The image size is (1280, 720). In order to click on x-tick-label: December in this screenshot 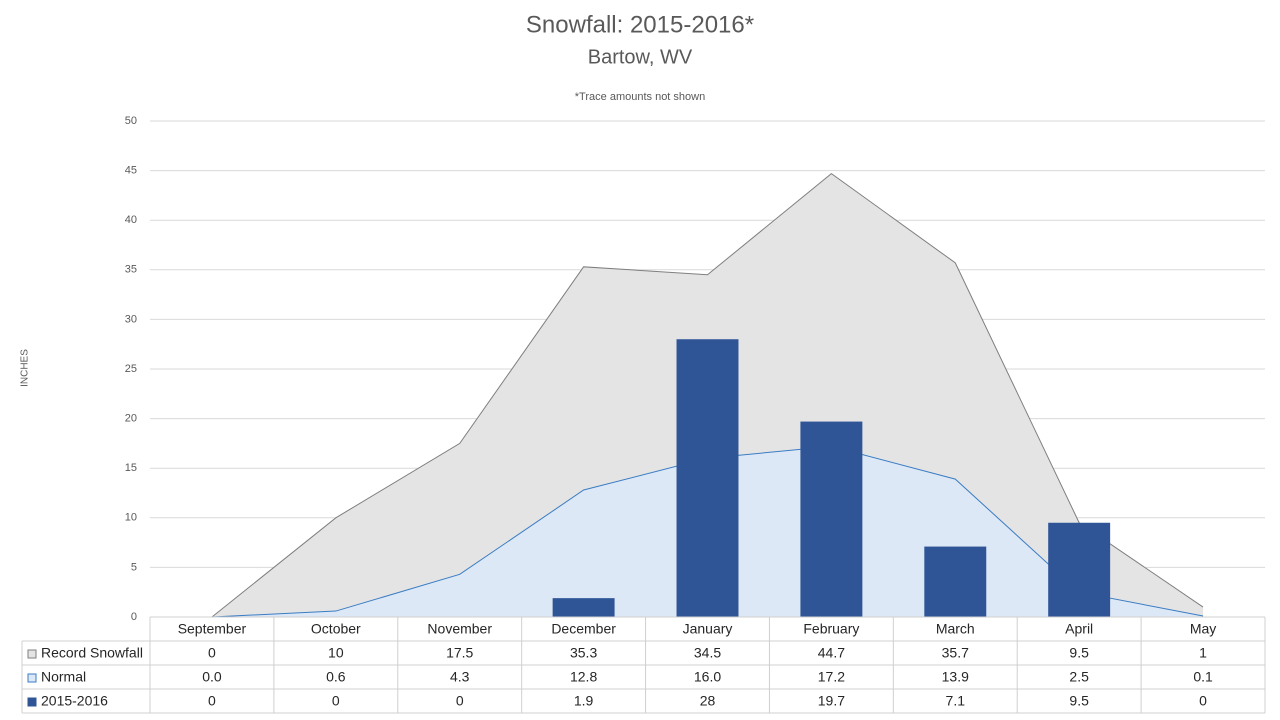, I will do `click(583, 629)`.